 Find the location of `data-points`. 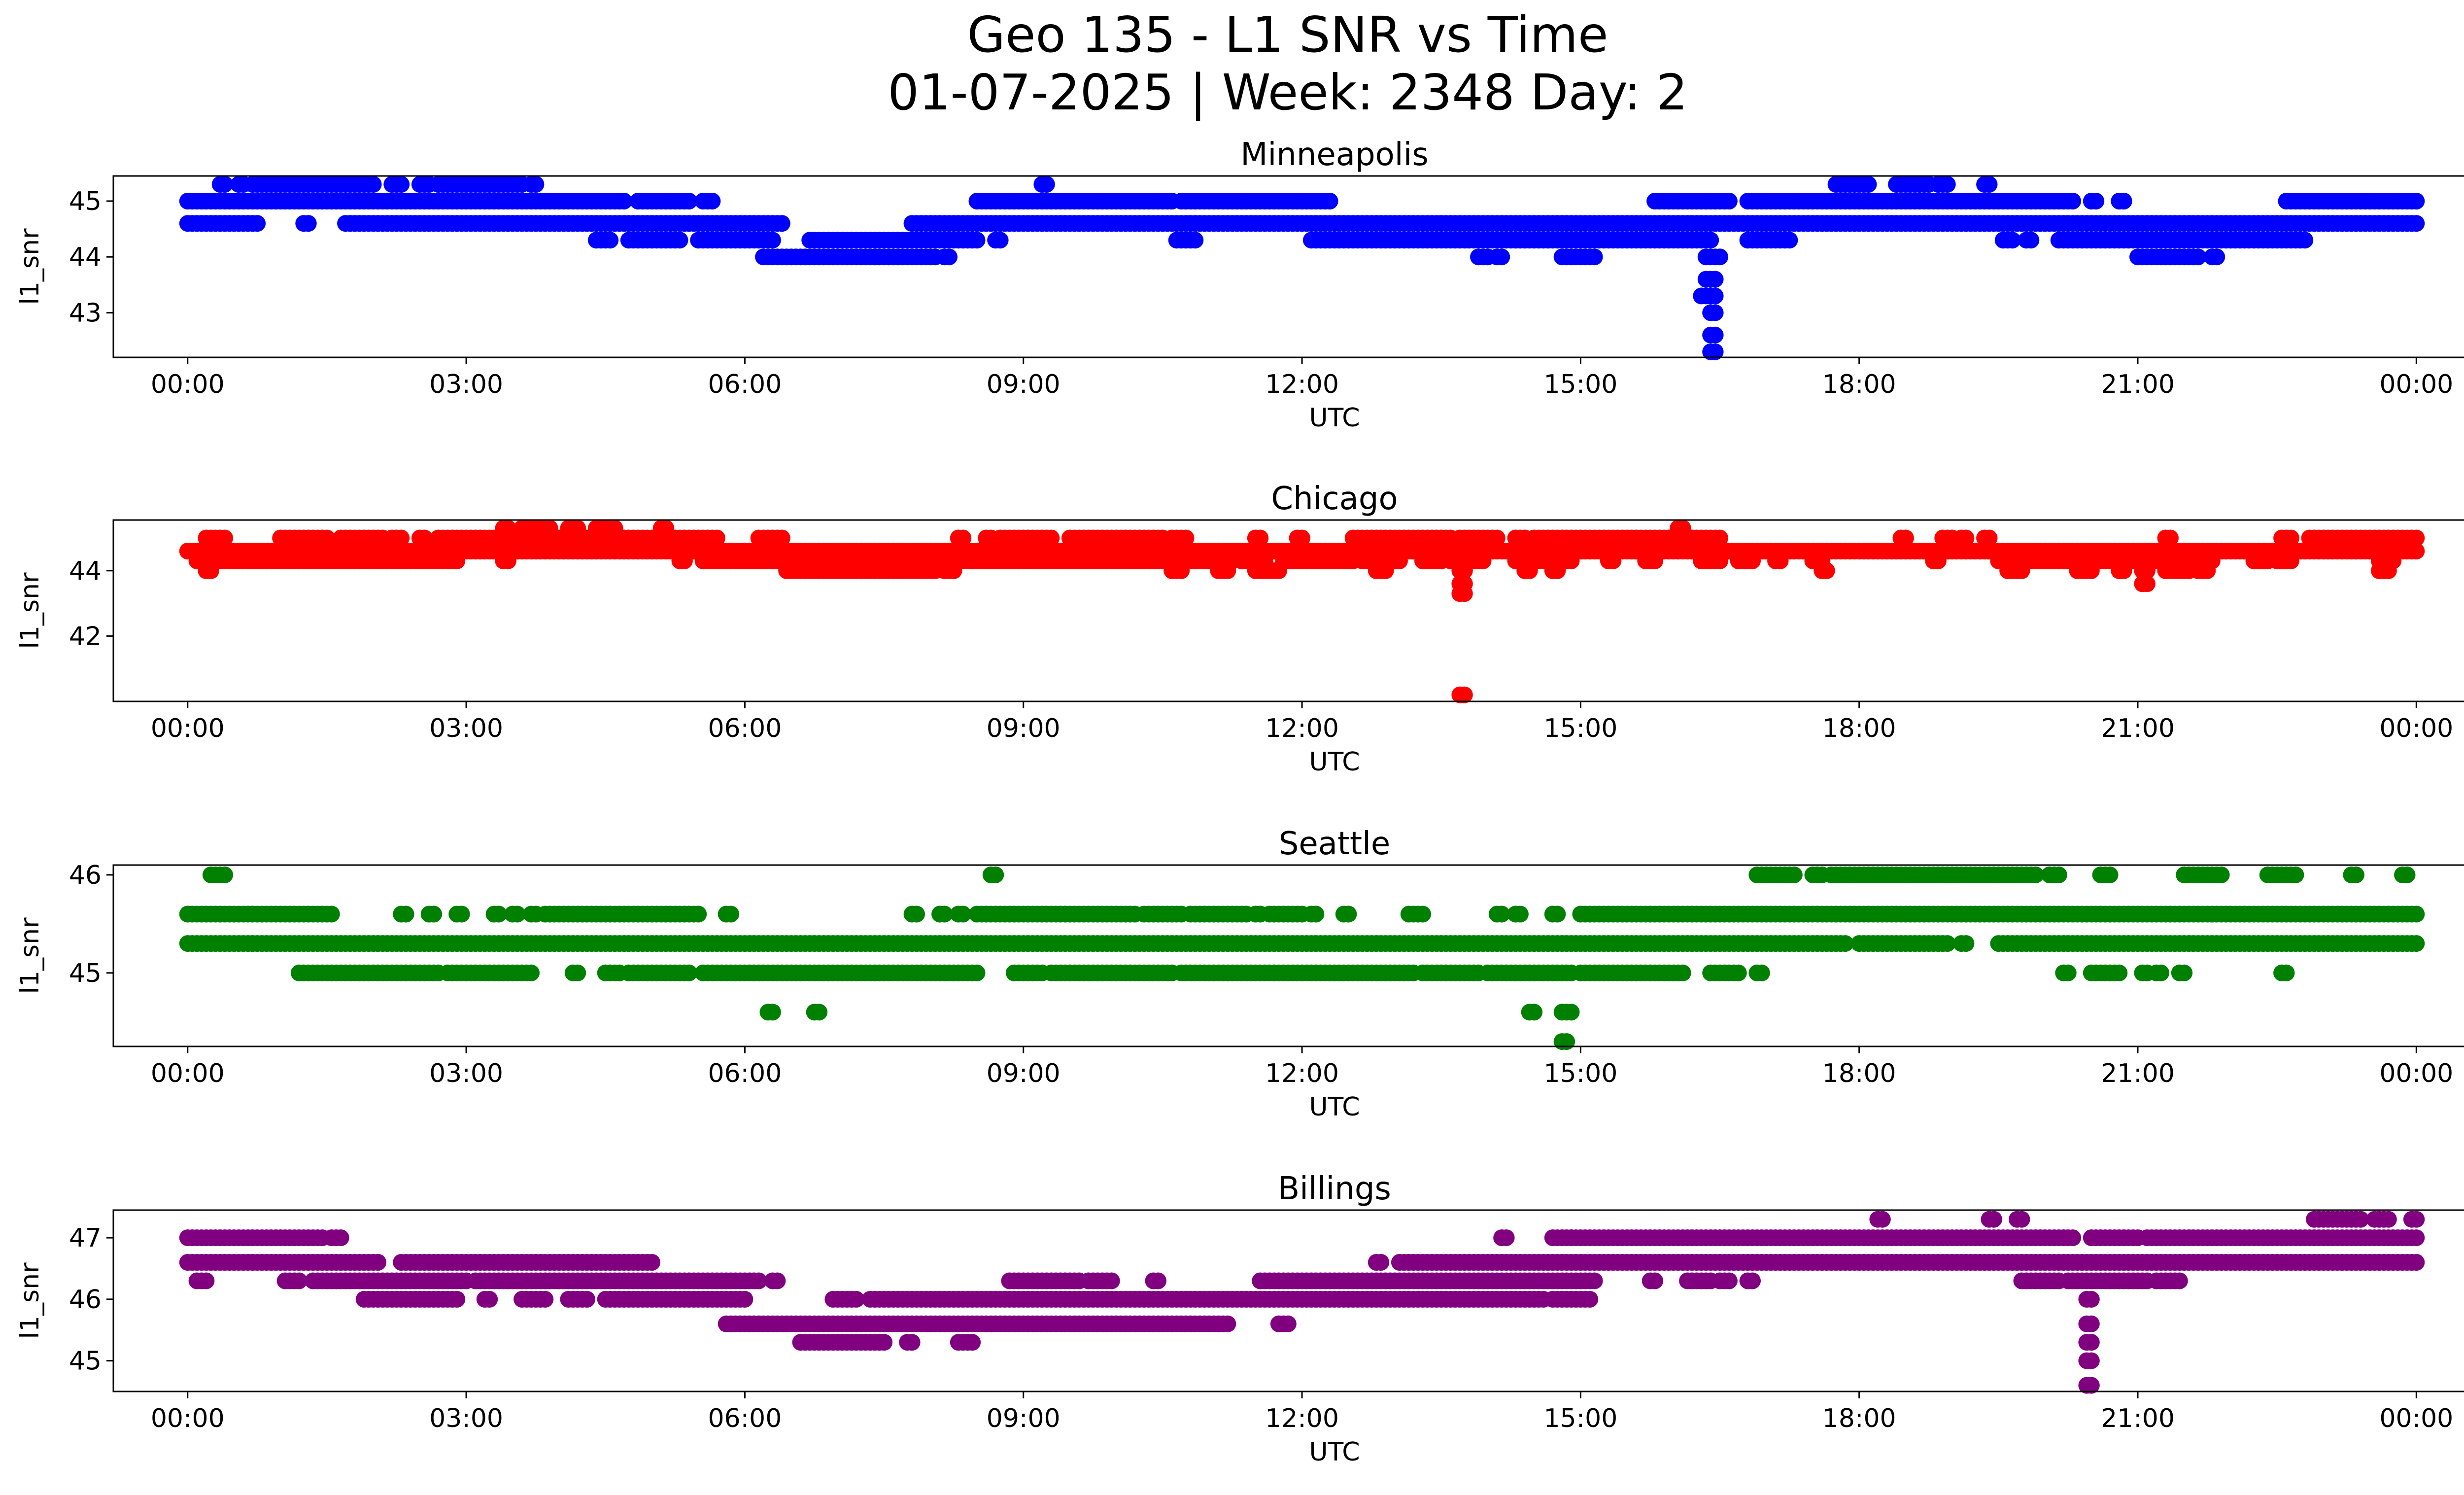

data-points is located at coordinates (1302, 268).